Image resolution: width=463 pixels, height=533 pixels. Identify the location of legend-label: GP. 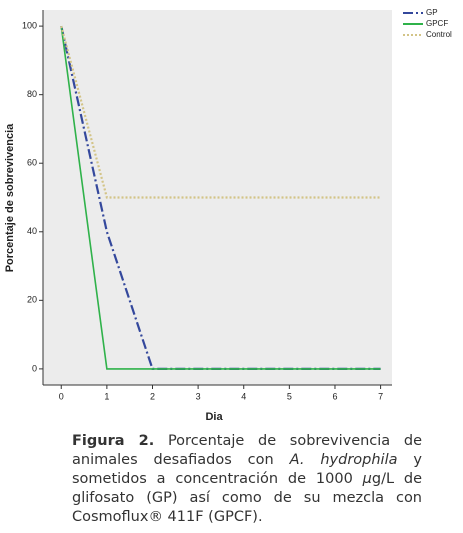
(432, 12).